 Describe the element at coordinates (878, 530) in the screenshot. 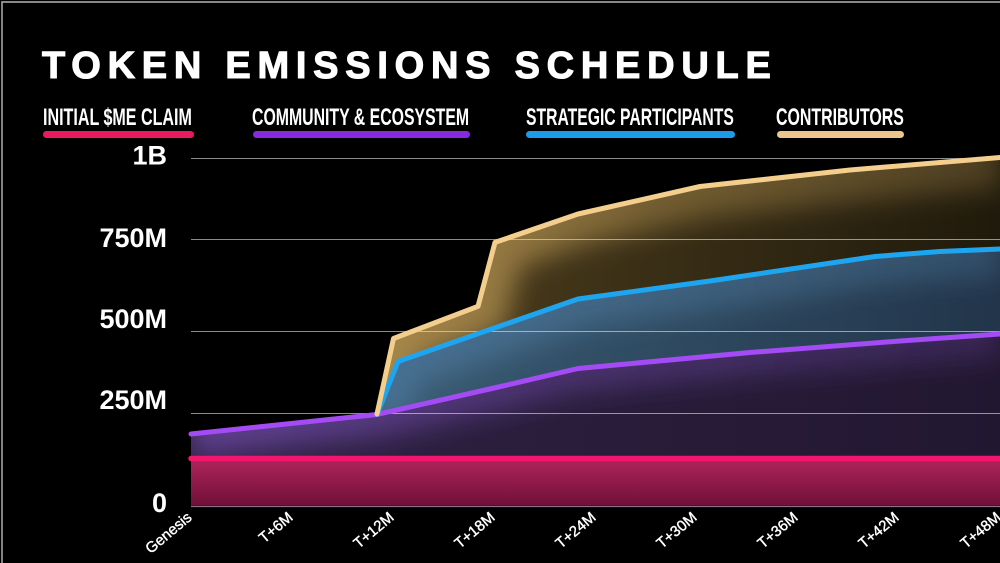

I see `svg-text: T+42M` at that location.